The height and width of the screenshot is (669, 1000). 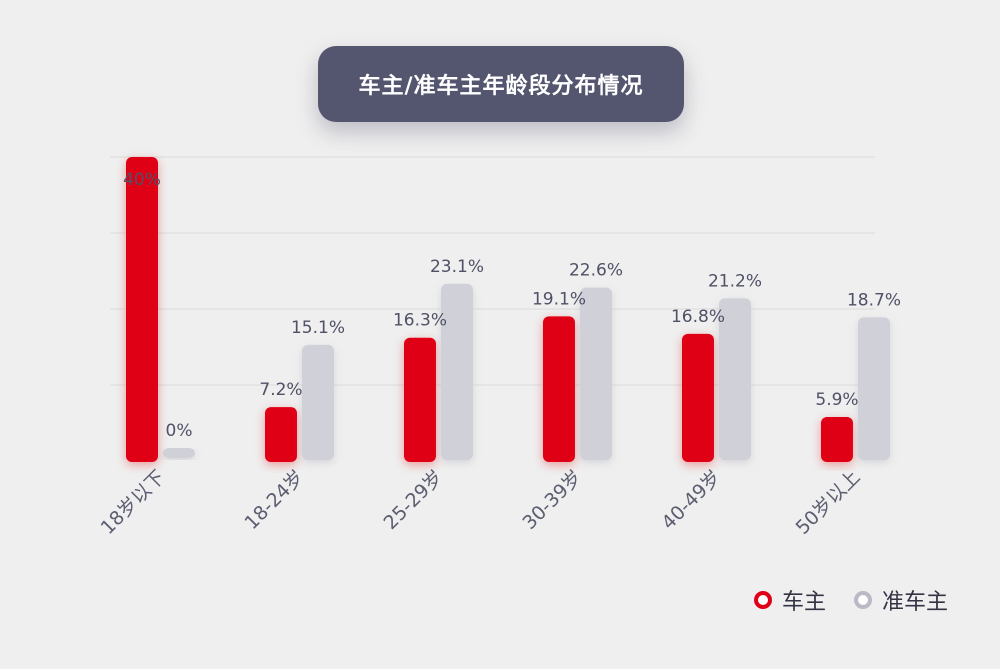 I want to click on data-label-owner: 40%, so click(x=142, y=180).